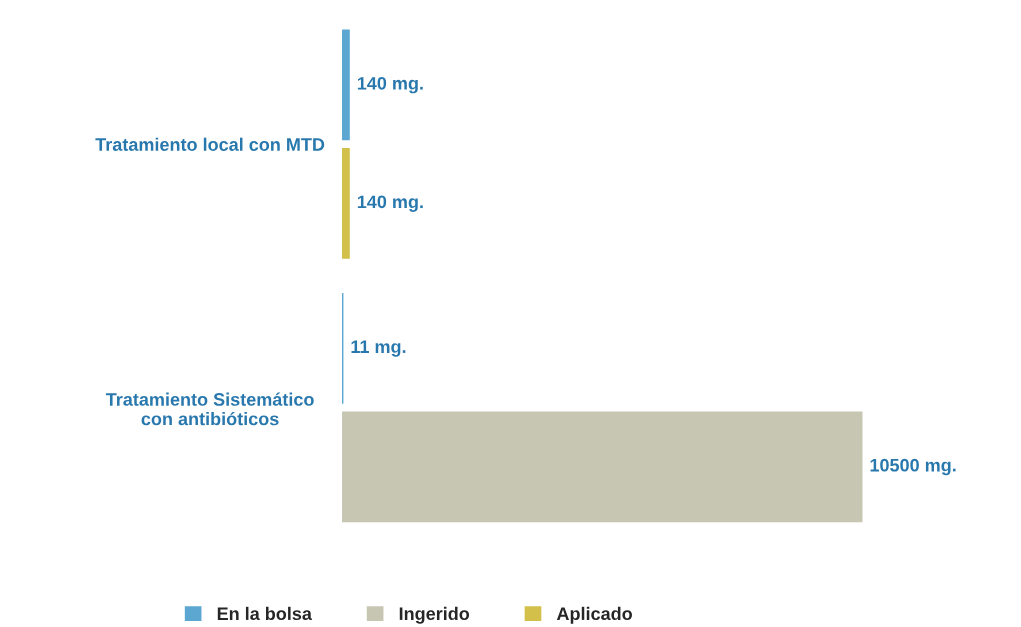  Describe the element at coordinates (378, 348) in the screenshot. I see `data-label: 11 mg.` at that location.